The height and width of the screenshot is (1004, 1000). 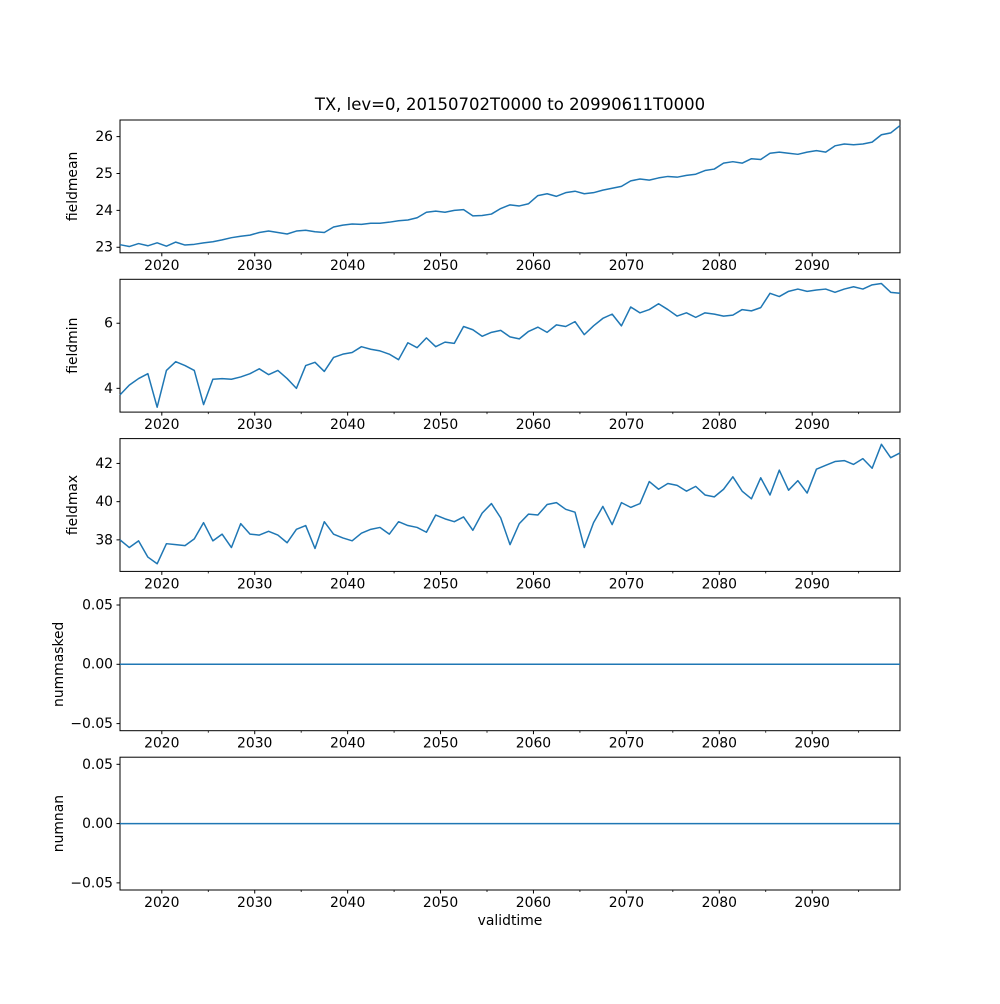 I want to click on y-axis-label-fieldmin: fieldmin, so click(x=73, y=346).